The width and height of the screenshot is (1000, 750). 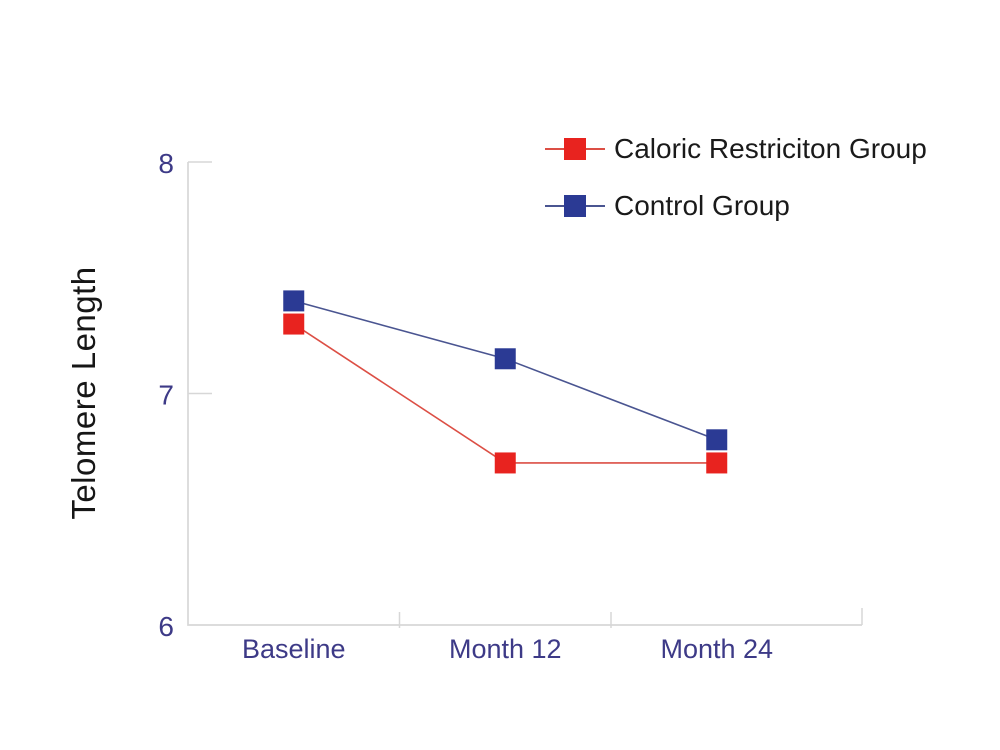 What do you see at coordinates (716, 649) in the screenshot?
I see `x-category-label: Month 24` at bounding box center [716, 649].